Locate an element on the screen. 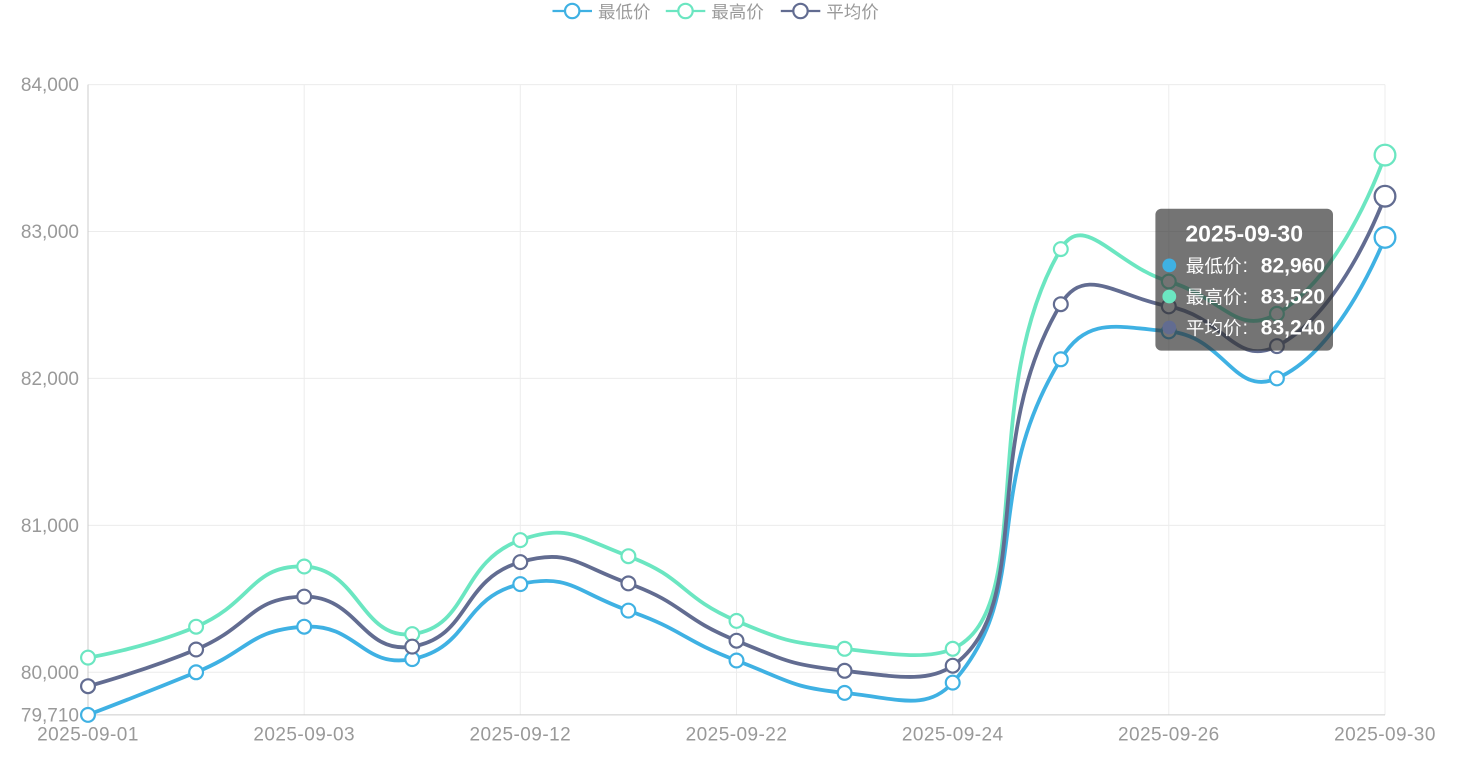 This screenshot has height=779, width=1467. svg-text: 2025-09-01 is located at coordinates (88, 734).